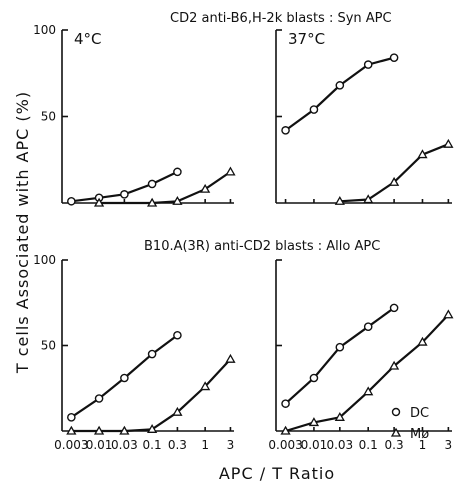 This screenshot has width=467, height=491. What do you see at coordinates (22, 232) in the screenshot?
I see `y-axis-label: T cells Associated with APC (%)` at bounding box center [22, 232].